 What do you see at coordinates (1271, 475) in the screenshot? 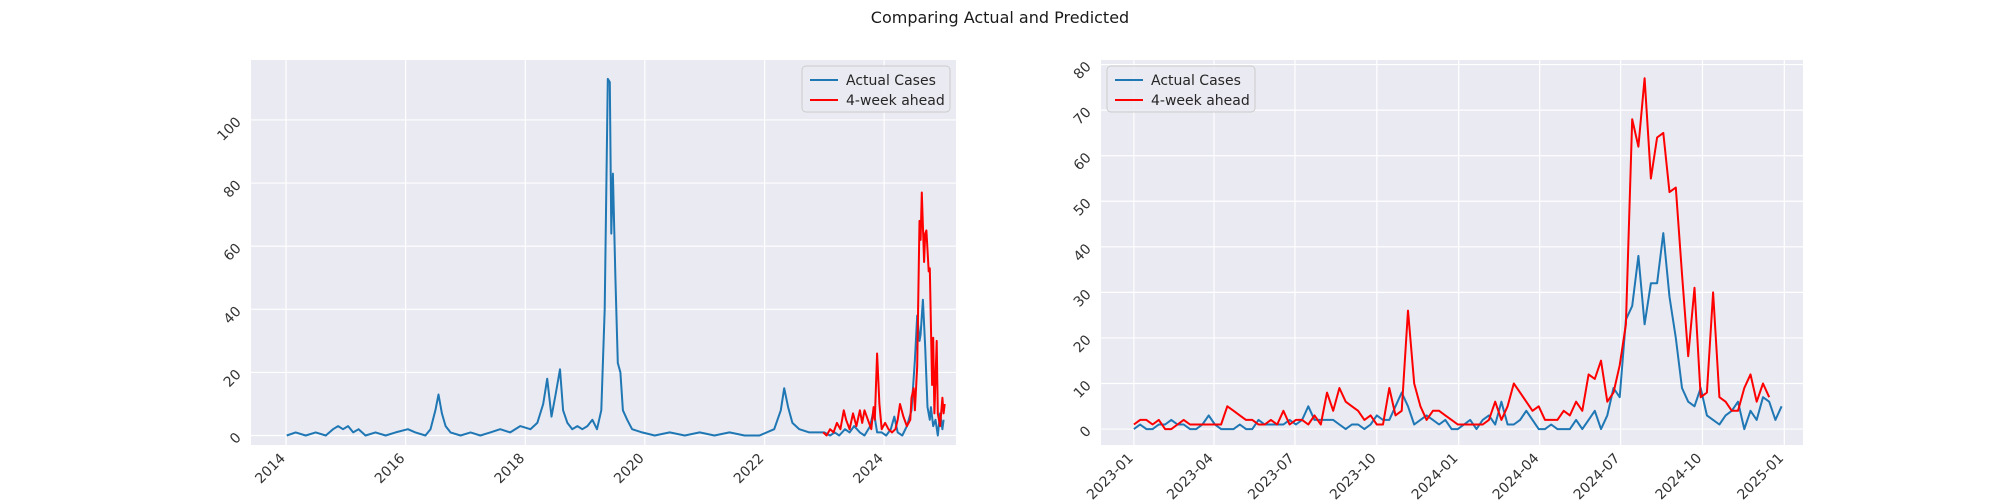
I see `x-tick-label: 2023-07` at bounding box center [1271, 475].